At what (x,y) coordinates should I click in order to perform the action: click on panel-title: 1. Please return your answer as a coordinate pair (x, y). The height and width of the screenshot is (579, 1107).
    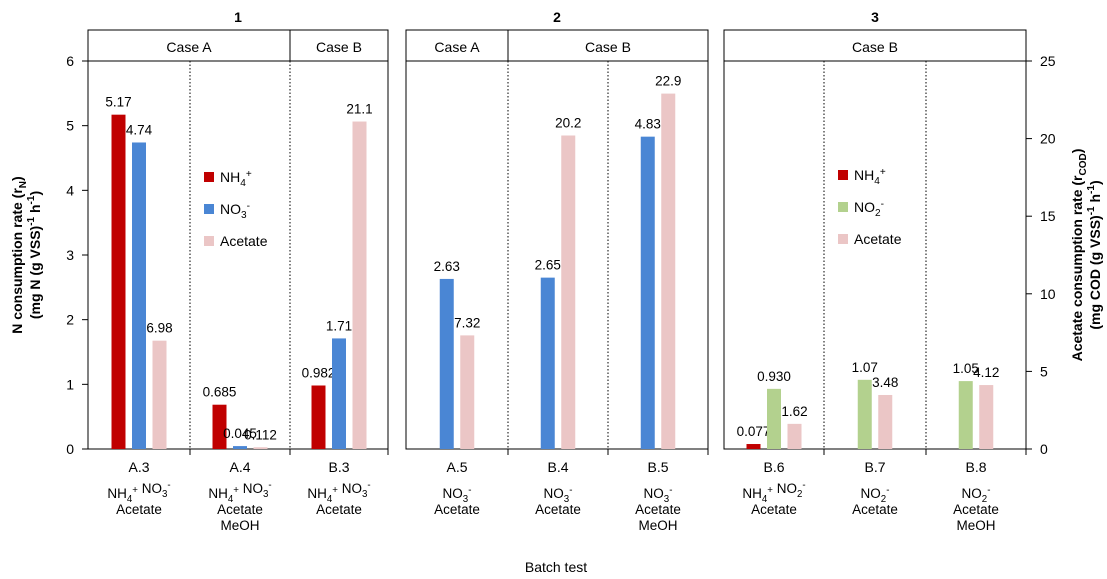
    Looking at the image, I should click on (238, 17).